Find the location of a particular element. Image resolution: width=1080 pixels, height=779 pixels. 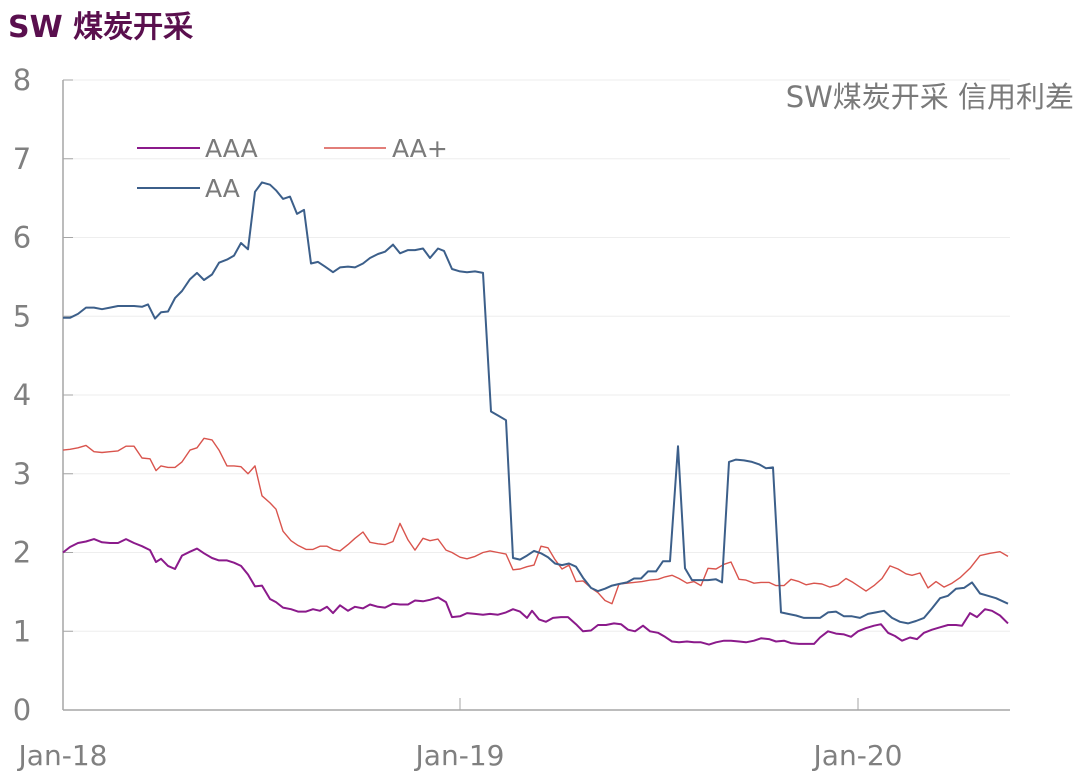

x-tick-label: Jan-20 is located at coordinates (857, 755).